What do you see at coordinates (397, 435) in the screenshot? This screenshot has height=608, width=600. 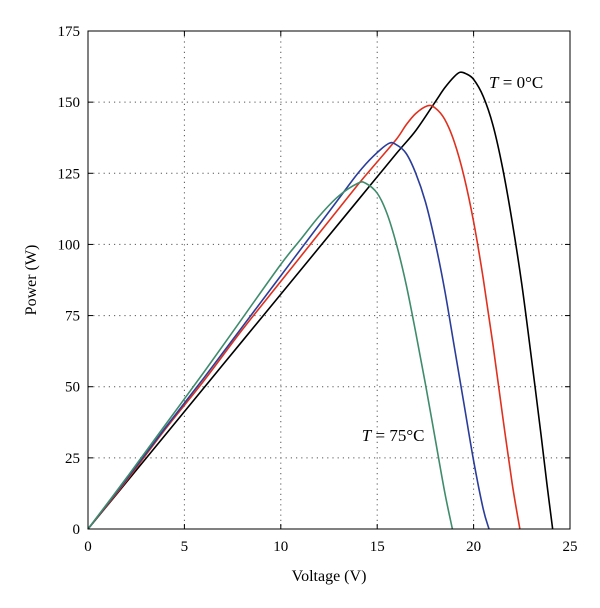 I see `annotation-value: = 75°C` at bounding box center [397, 435].